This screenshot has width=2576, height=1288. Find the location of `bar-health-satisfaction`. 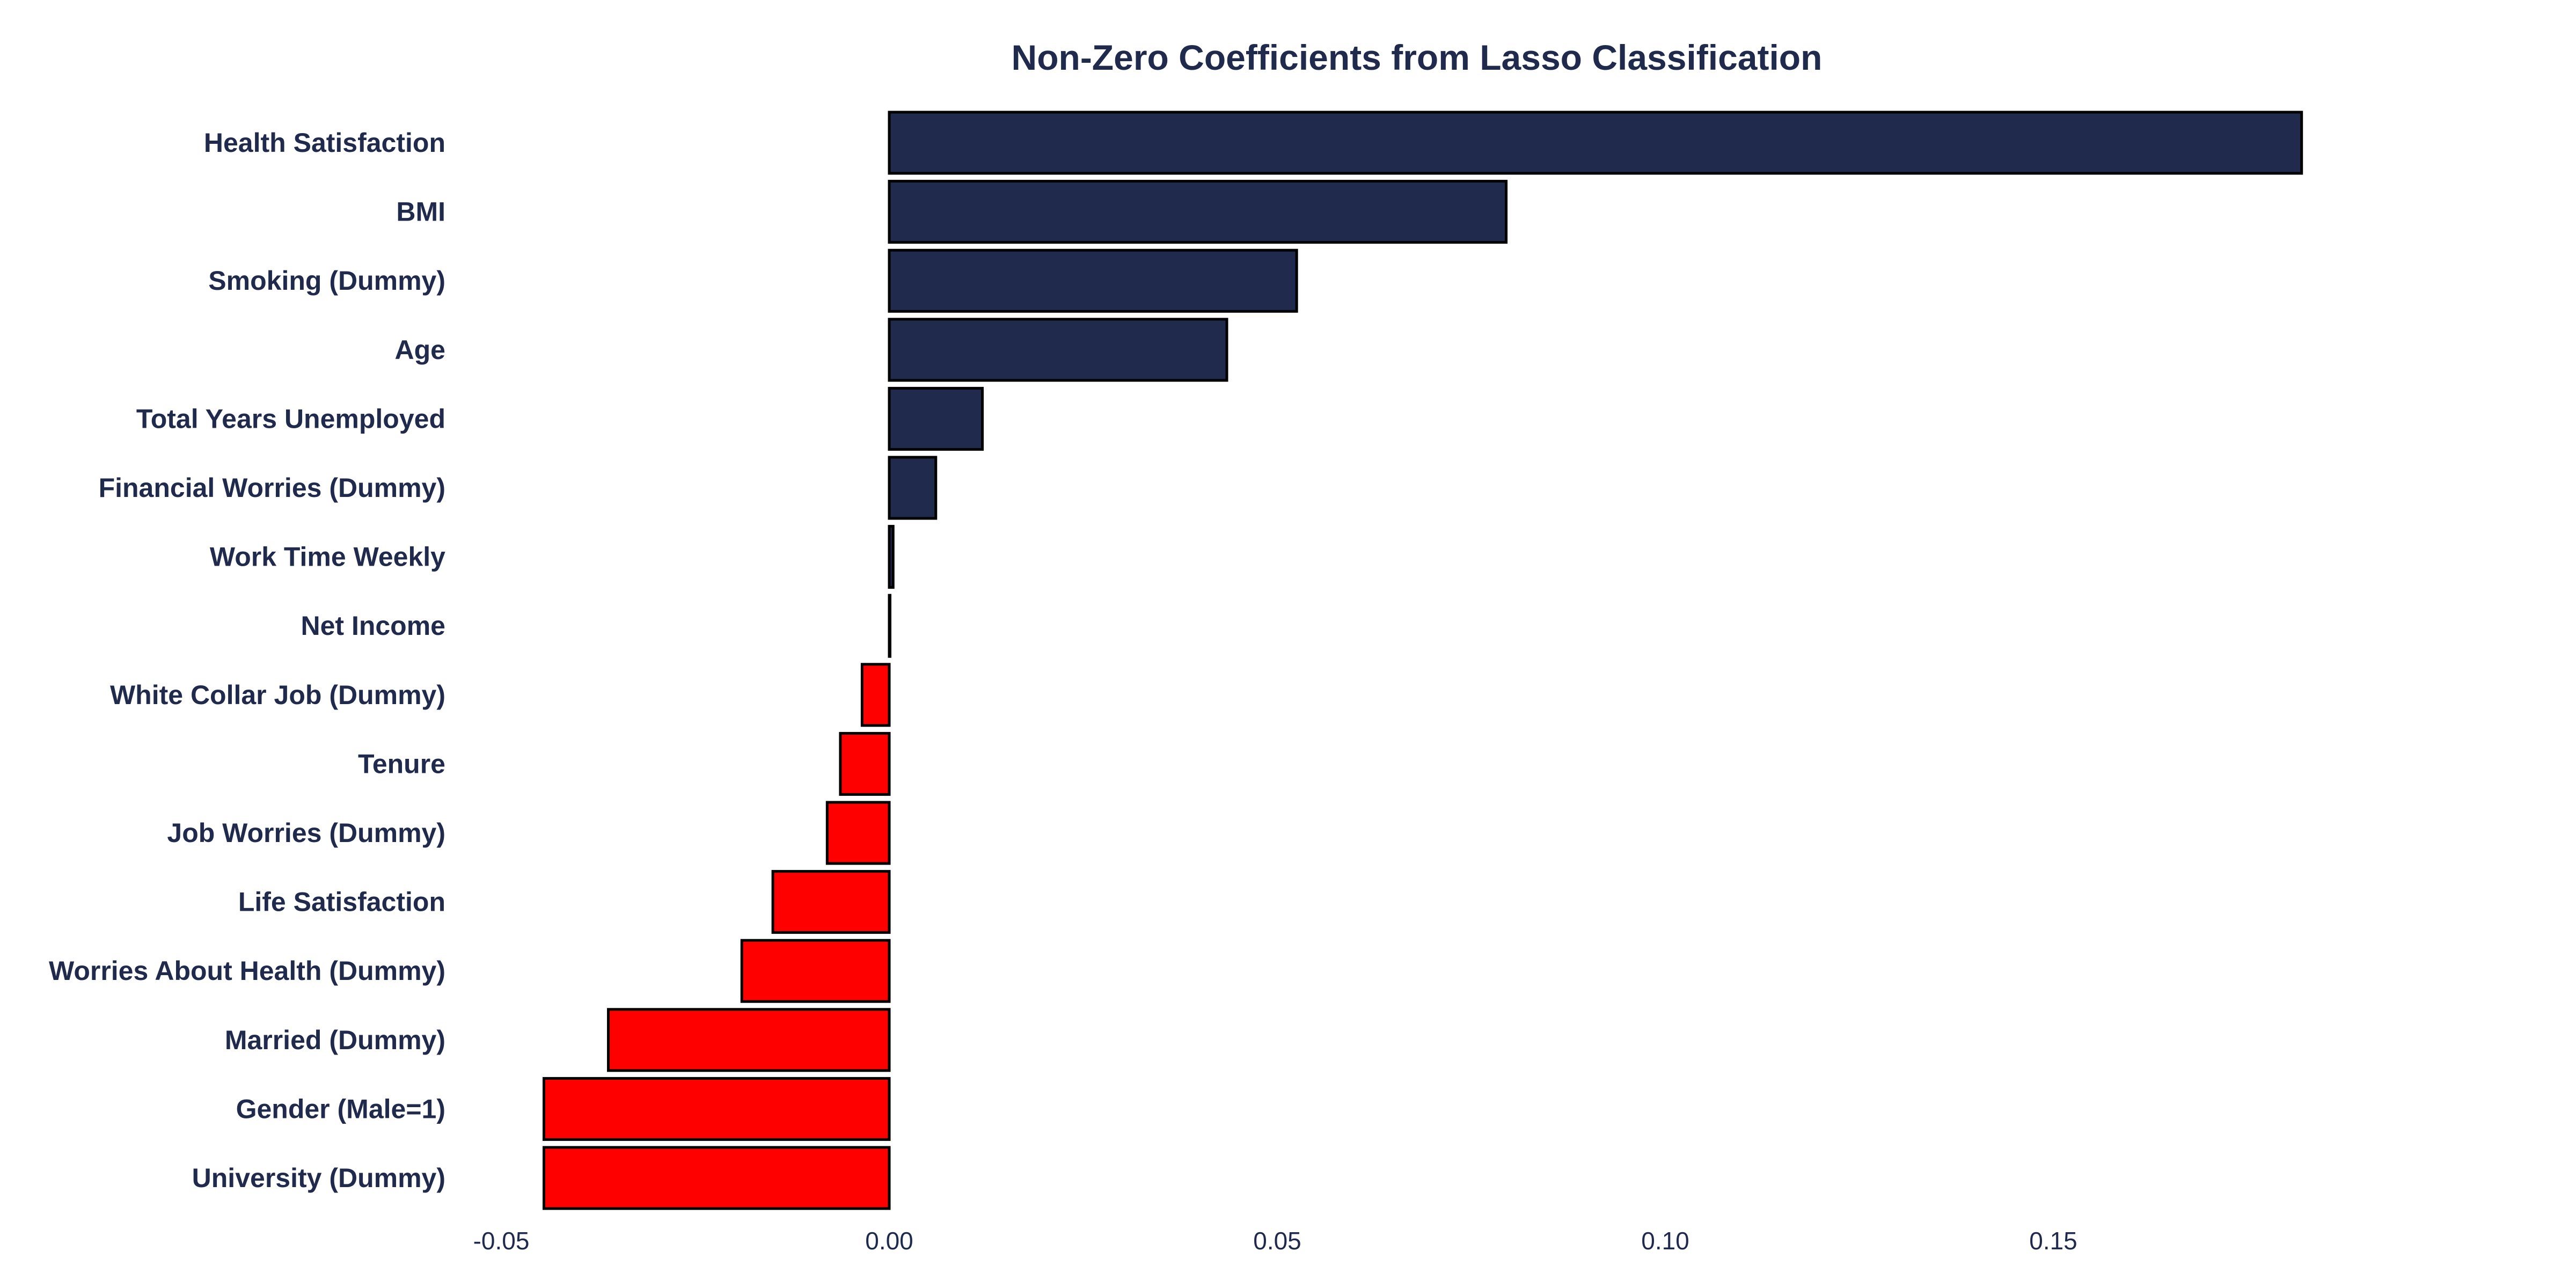

bar-health-satisfaction is located at coordinates (1595, 143).